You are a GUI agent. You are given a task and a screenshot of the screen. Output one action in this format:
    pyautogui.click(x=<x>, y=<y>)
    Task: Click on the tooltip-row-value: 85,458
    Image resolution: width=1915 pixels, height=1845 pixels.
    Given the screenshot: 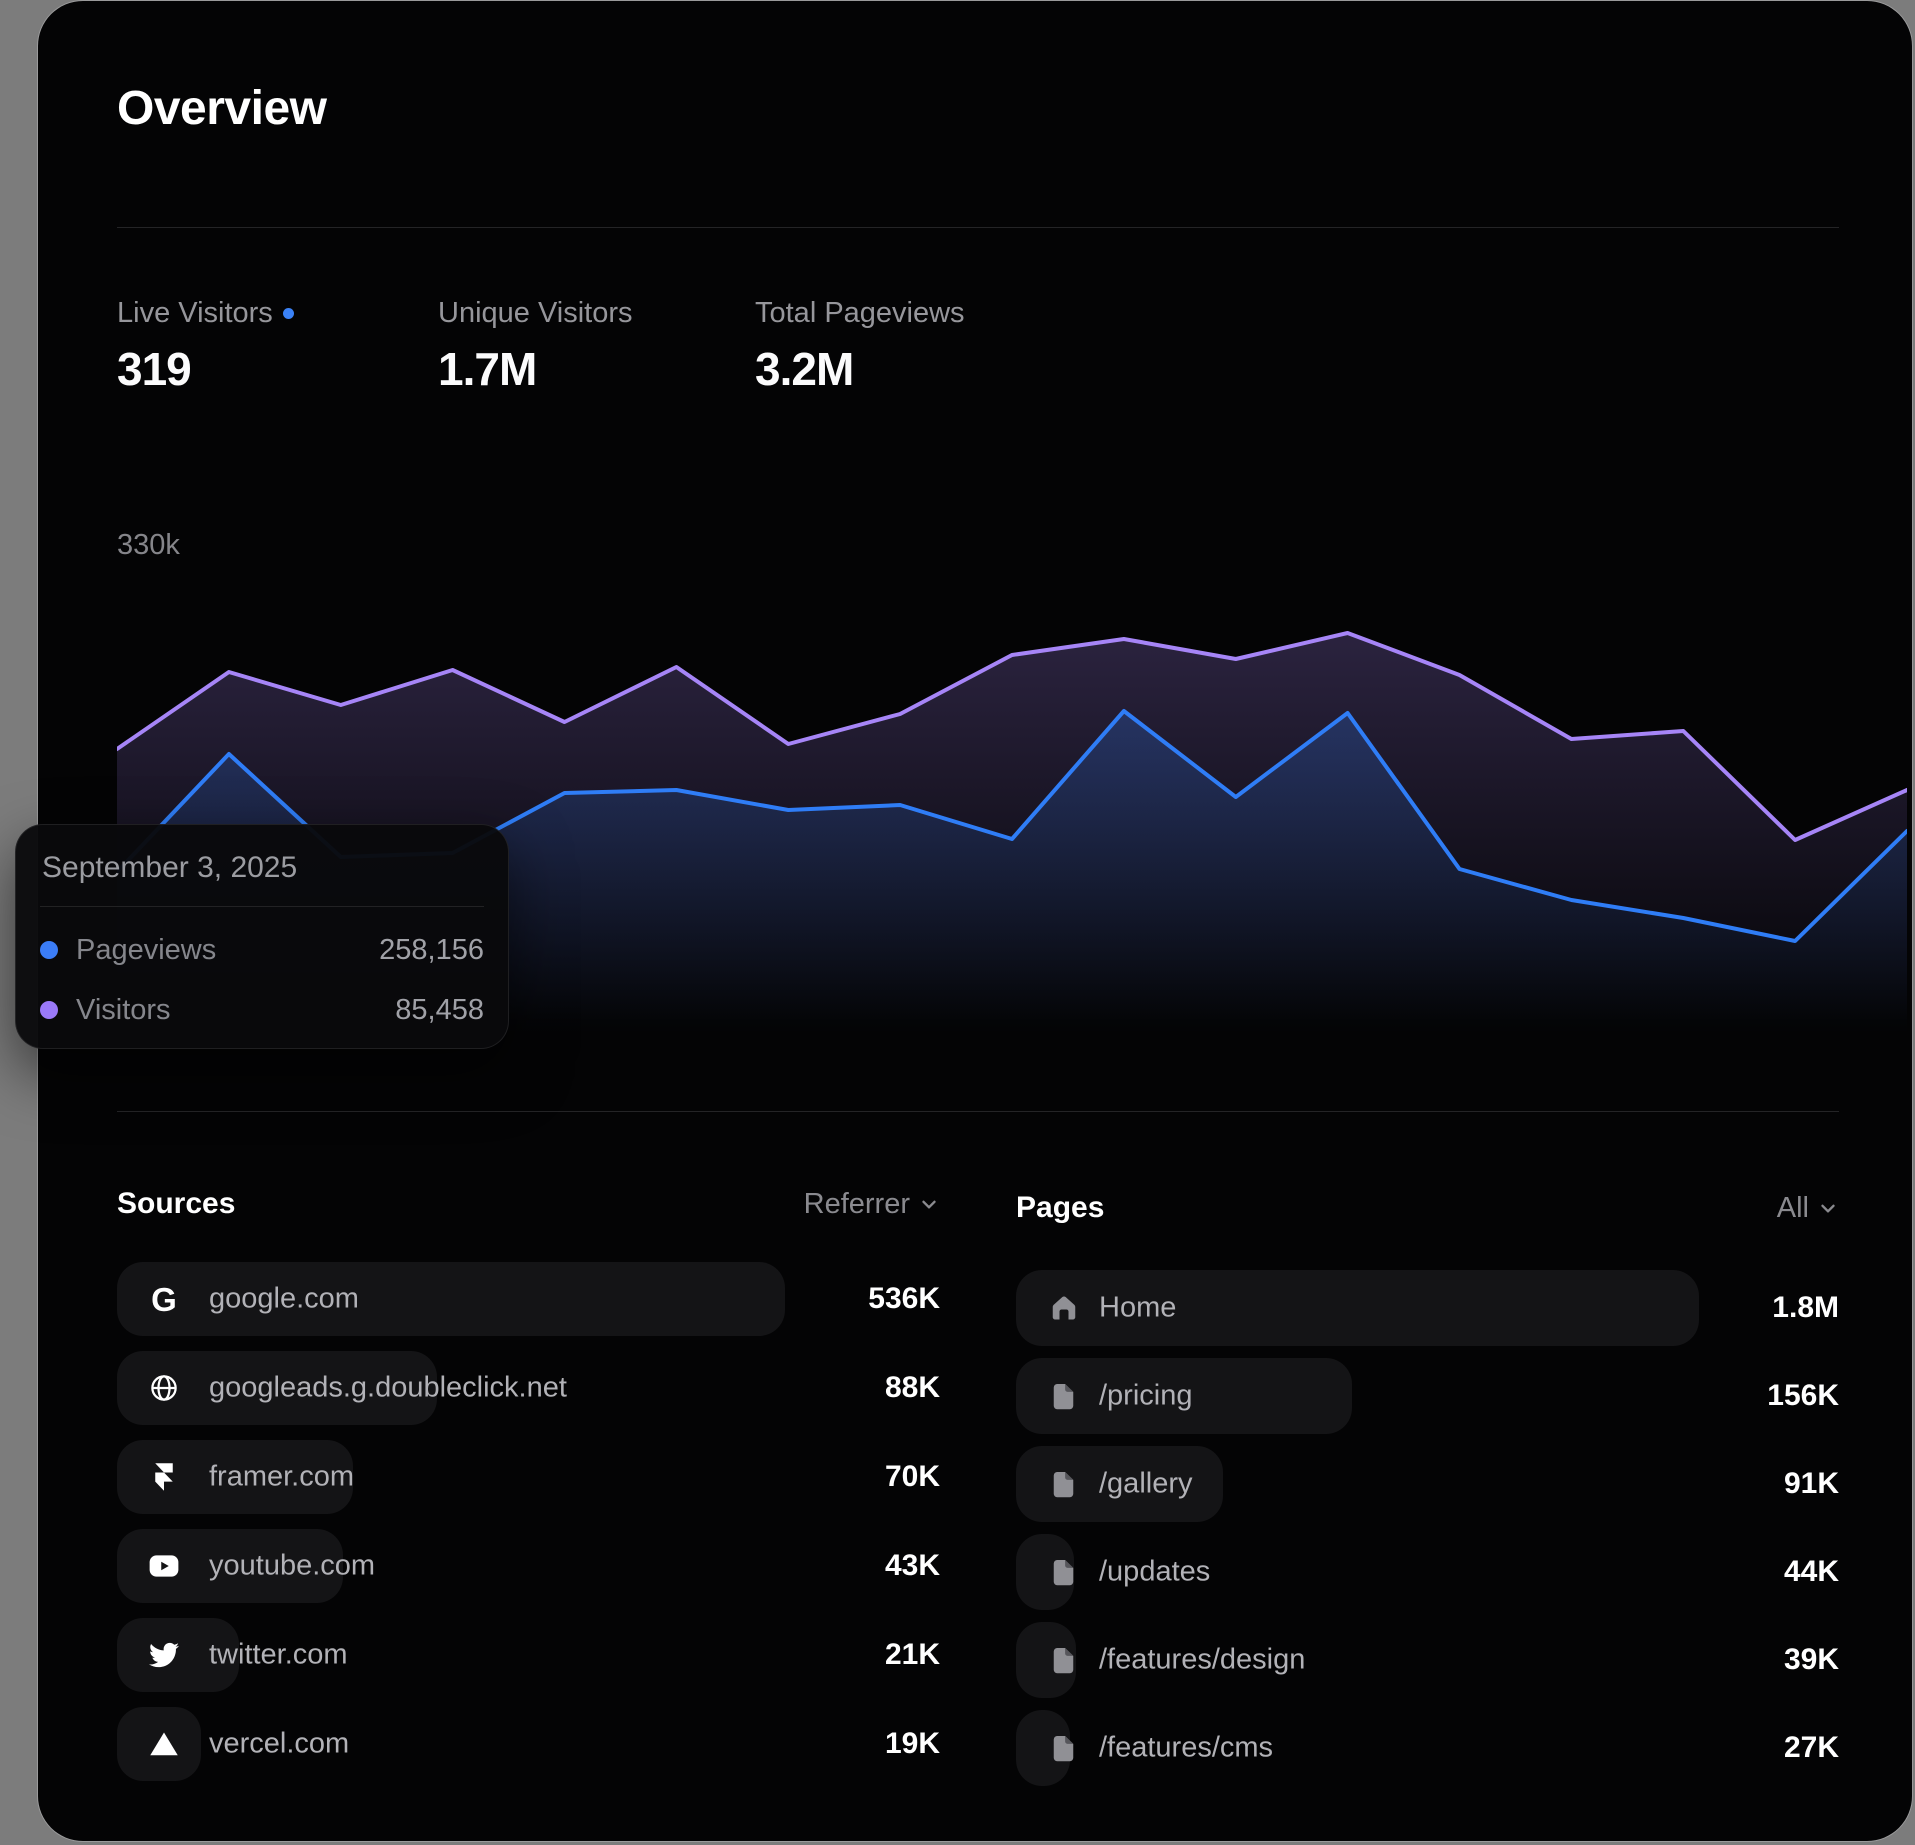 What is the action you would take?
    pyautogui.click(x=439, y=1009)
    